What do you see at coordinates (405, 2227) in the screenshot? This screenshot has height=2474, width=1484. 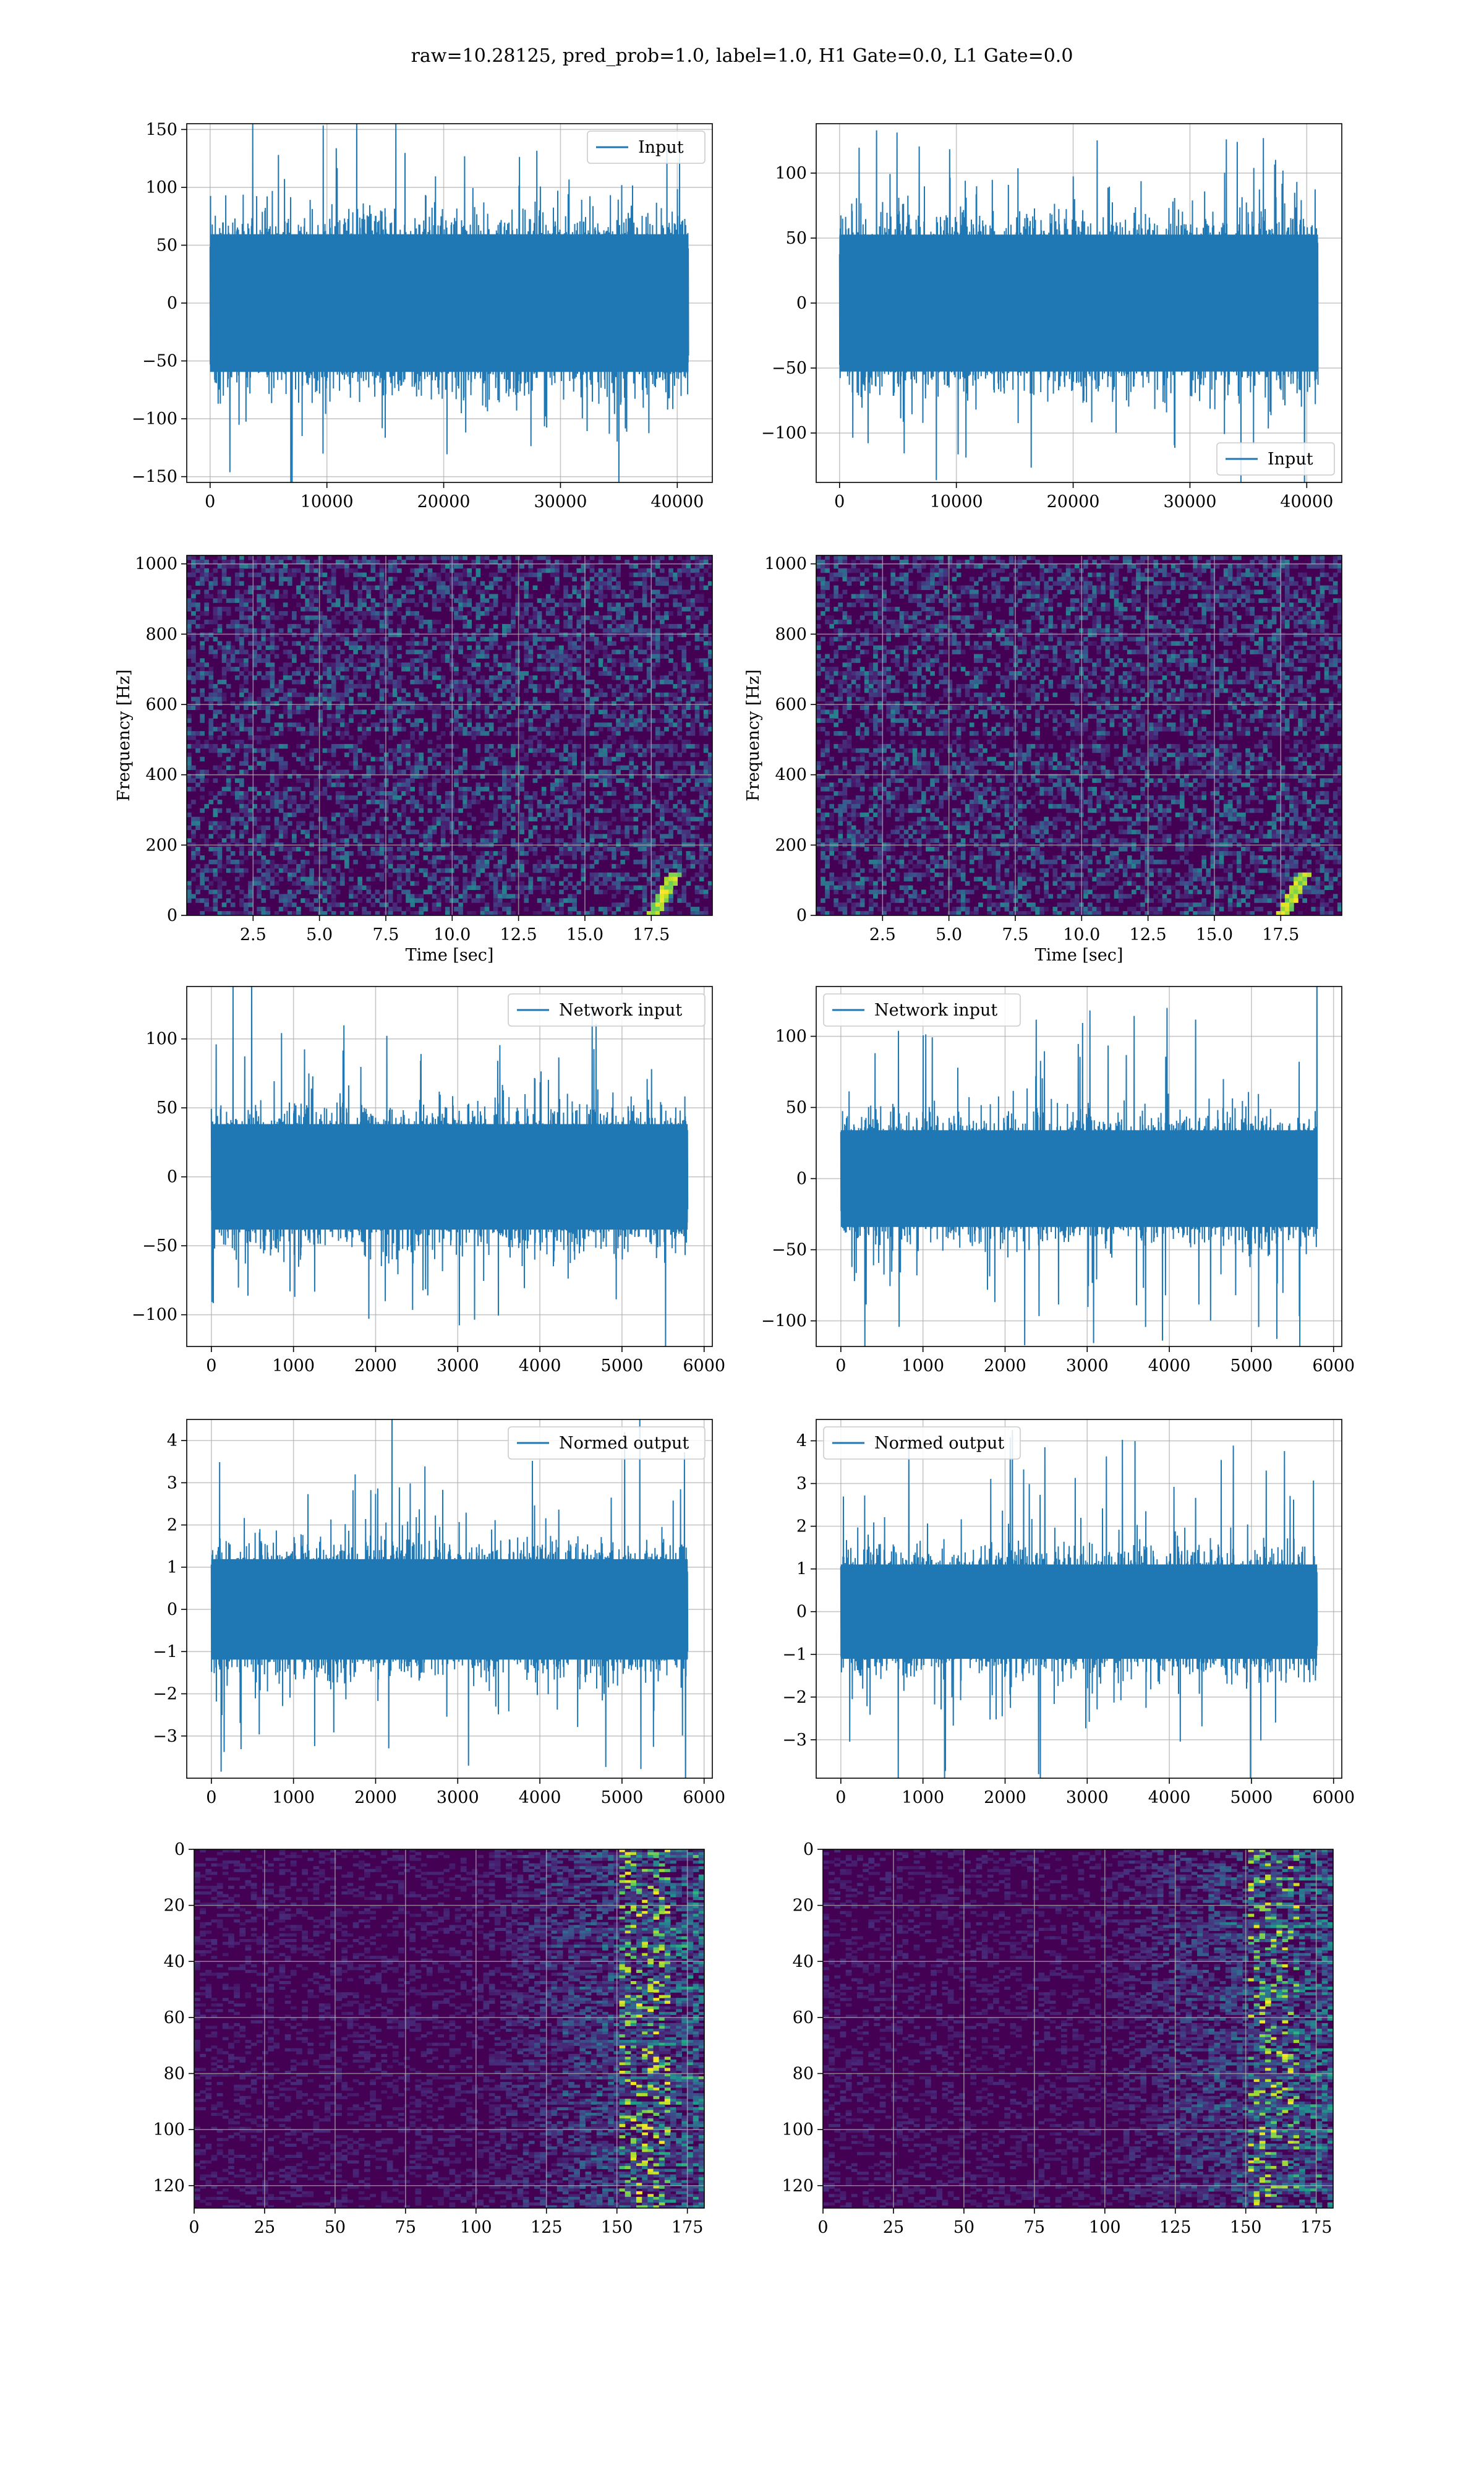 I see `x-tick-label: 75` at bounding box center [405, 2227].